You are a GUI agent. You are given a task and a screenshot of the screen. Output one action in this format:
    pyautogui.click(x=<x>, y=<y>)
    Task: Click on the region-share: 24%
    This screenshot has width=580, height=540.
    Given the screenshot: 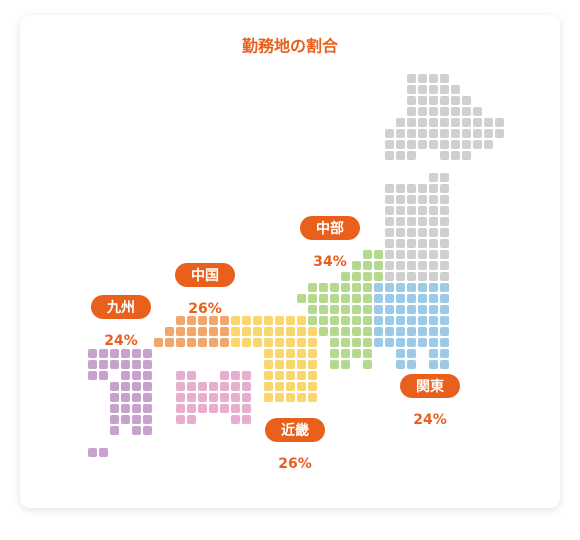 What is the action you would take?
    pyautogui.click(x=430, y=420)
    